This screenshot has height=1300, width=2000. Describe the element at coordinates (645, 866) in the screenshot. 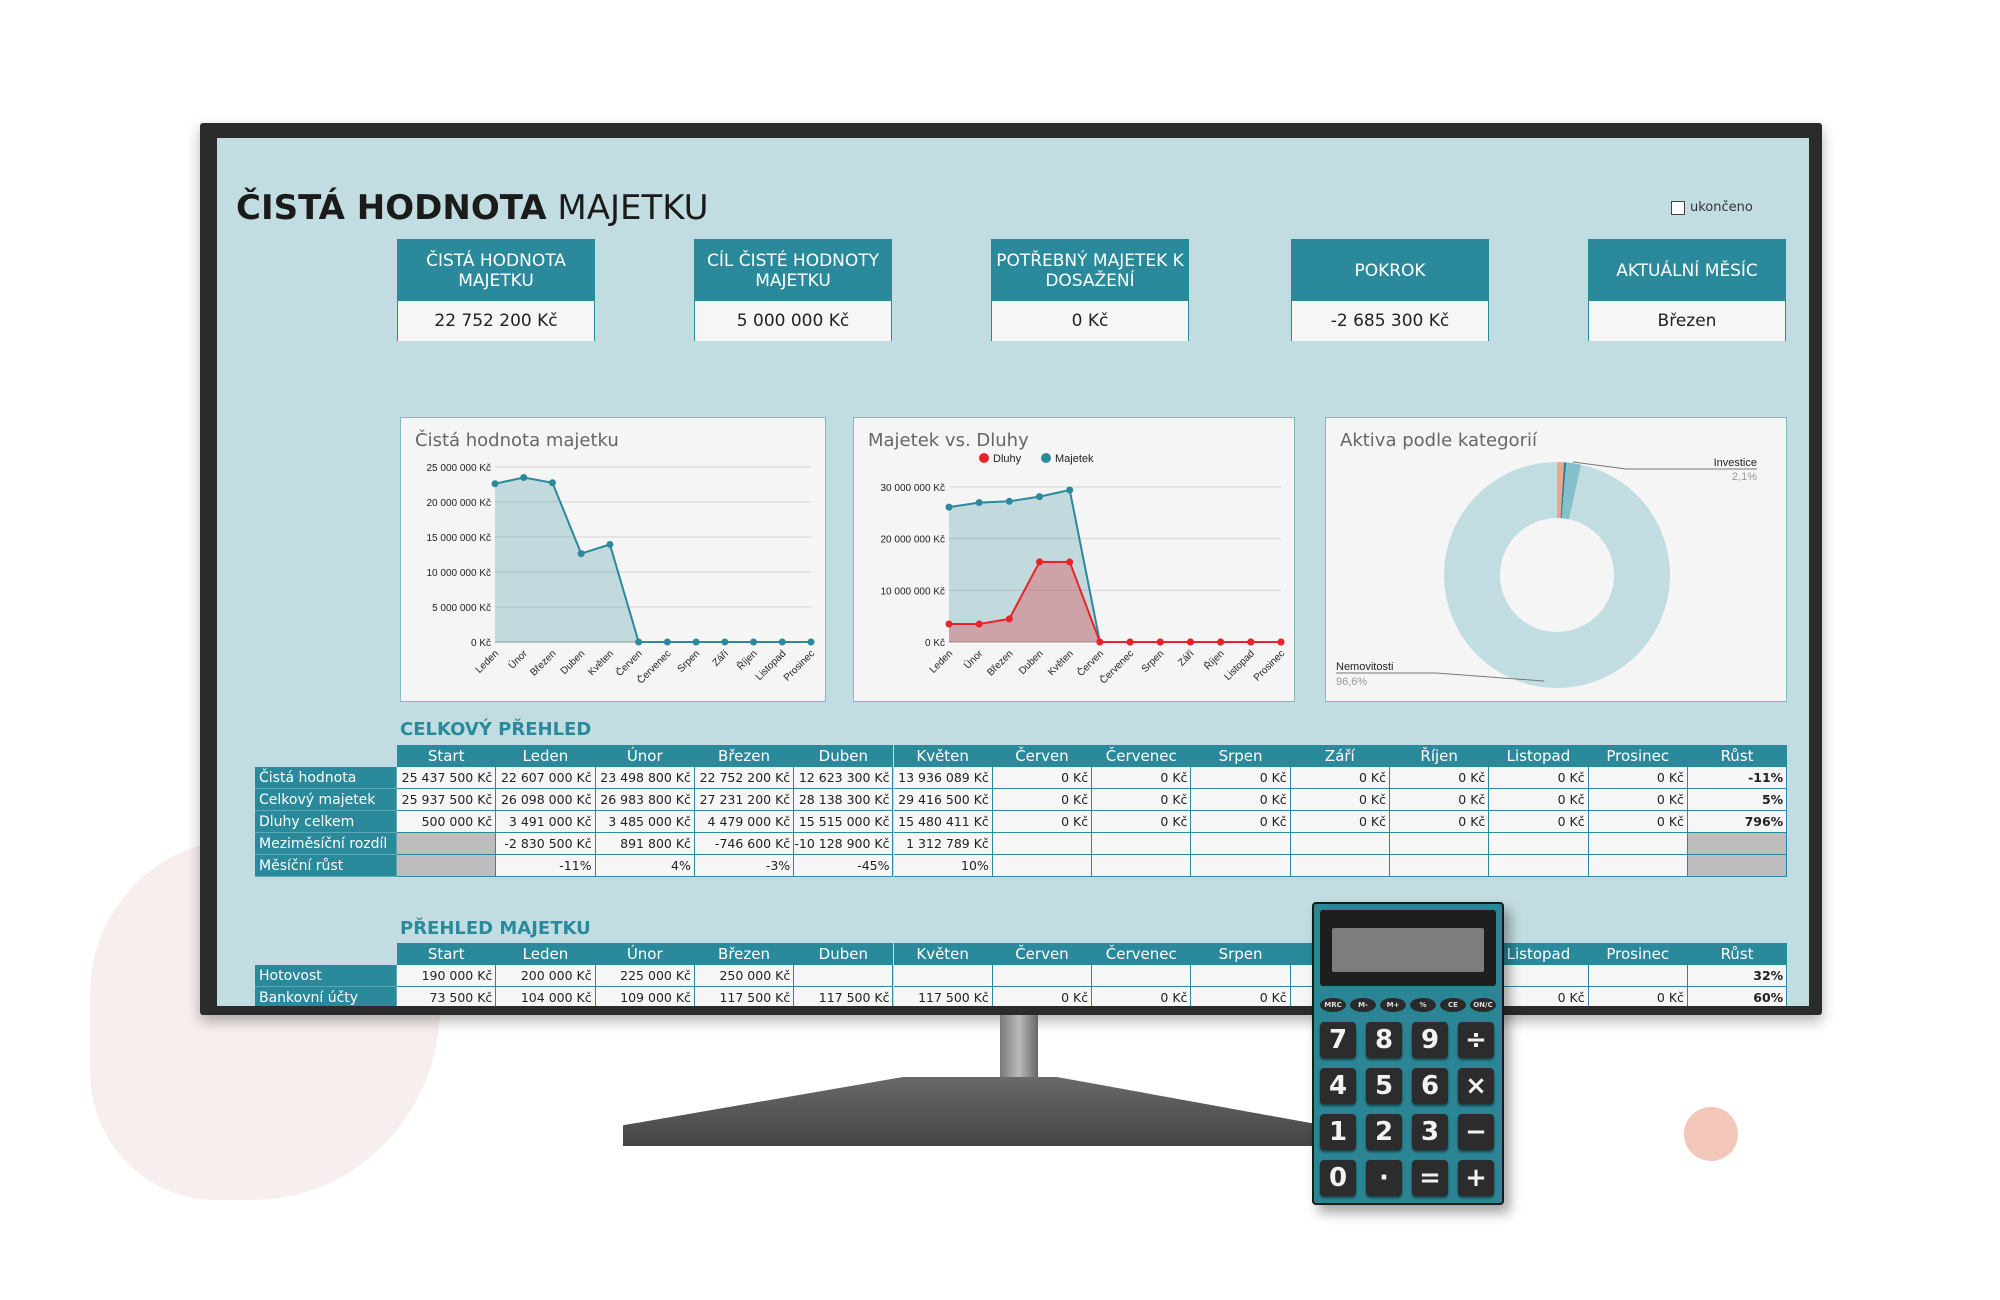

I see `table-cell: 4%` at that location.